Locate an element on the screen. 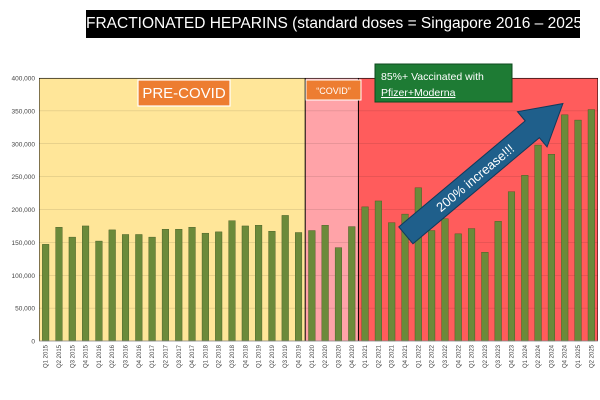 The height and width of the screenshot is (400, 600). x-tick-label: Q2 2015 is located at coordinates (60, 356).